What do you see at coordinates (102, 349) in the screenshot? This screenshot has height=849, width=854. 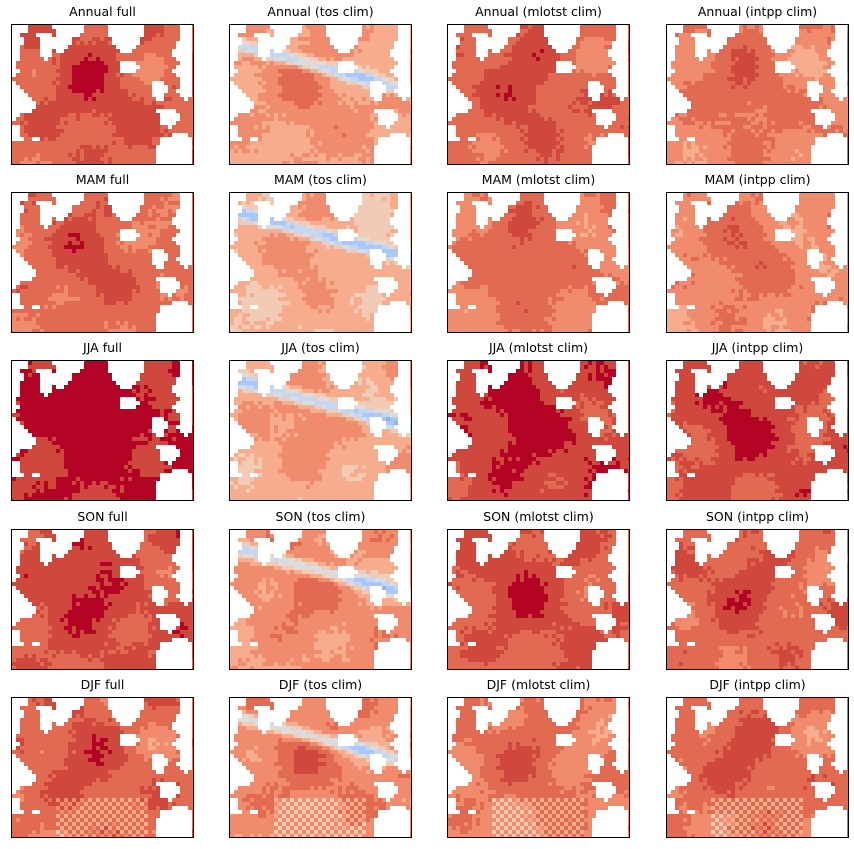 I see `panel-title: JJA full` at bounding box center [102, 349].